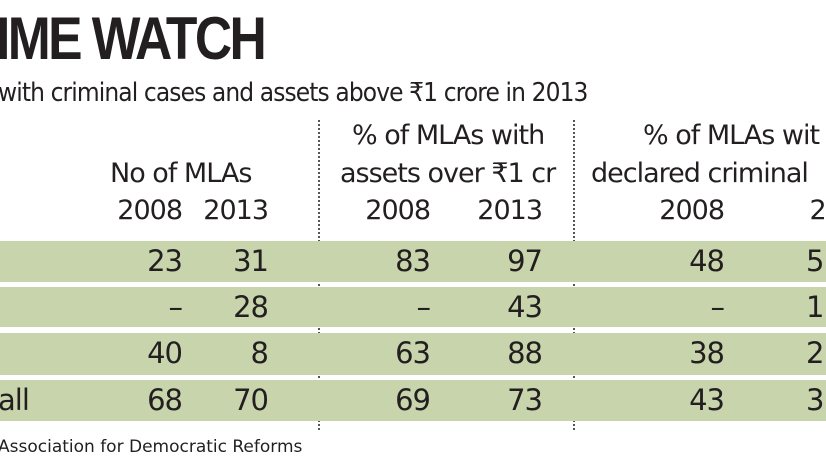 The width and height of the screenshot is (826, 465). I want to click on table-cell: 73, so click(525, 400).